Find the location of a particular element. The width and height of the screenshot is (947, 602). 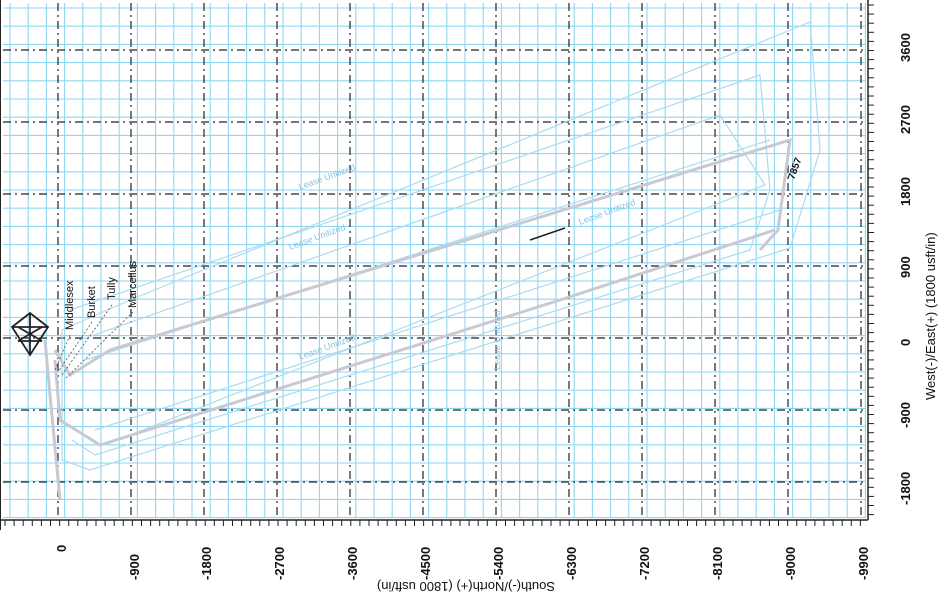

x-tick-label: -5400 is located at coordinates (498, 563).